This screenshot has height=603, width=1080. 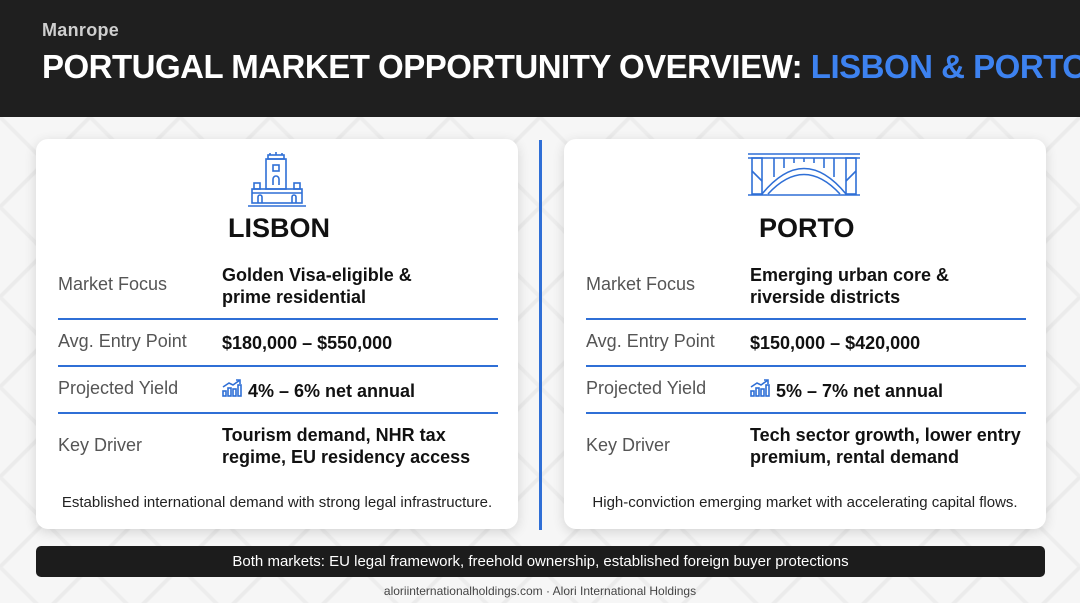 I want to click on row-value: Golden Visa-eligible & prime residential, so click(x=317, y=286).